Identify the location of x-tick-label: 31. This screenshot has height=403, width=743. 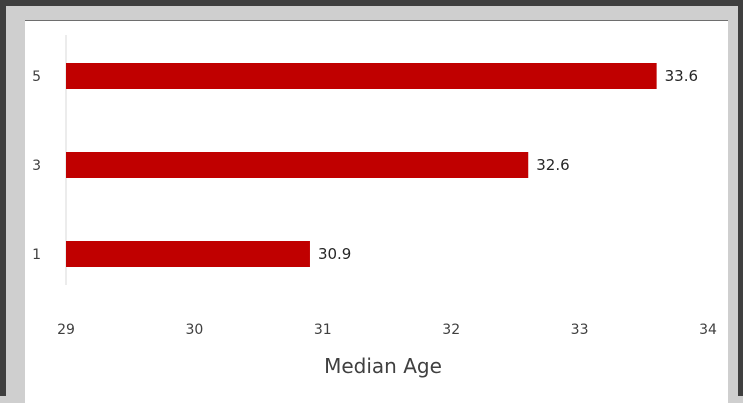
(323, 330).